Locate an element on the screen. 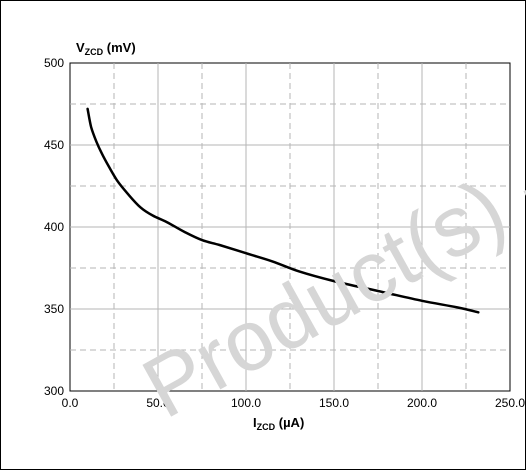 This screenshot has height=470, width=526. y-tick-label: 400 is located at coordinates (54, 227).